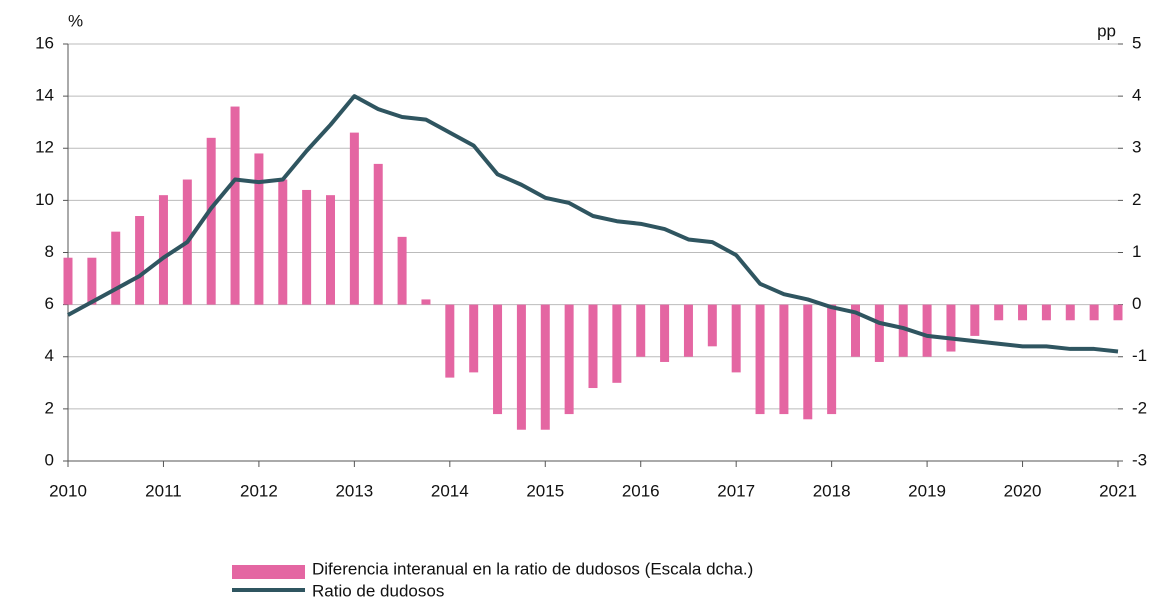  I want to click on y2-tick-label: -2, so click(1139, 407).